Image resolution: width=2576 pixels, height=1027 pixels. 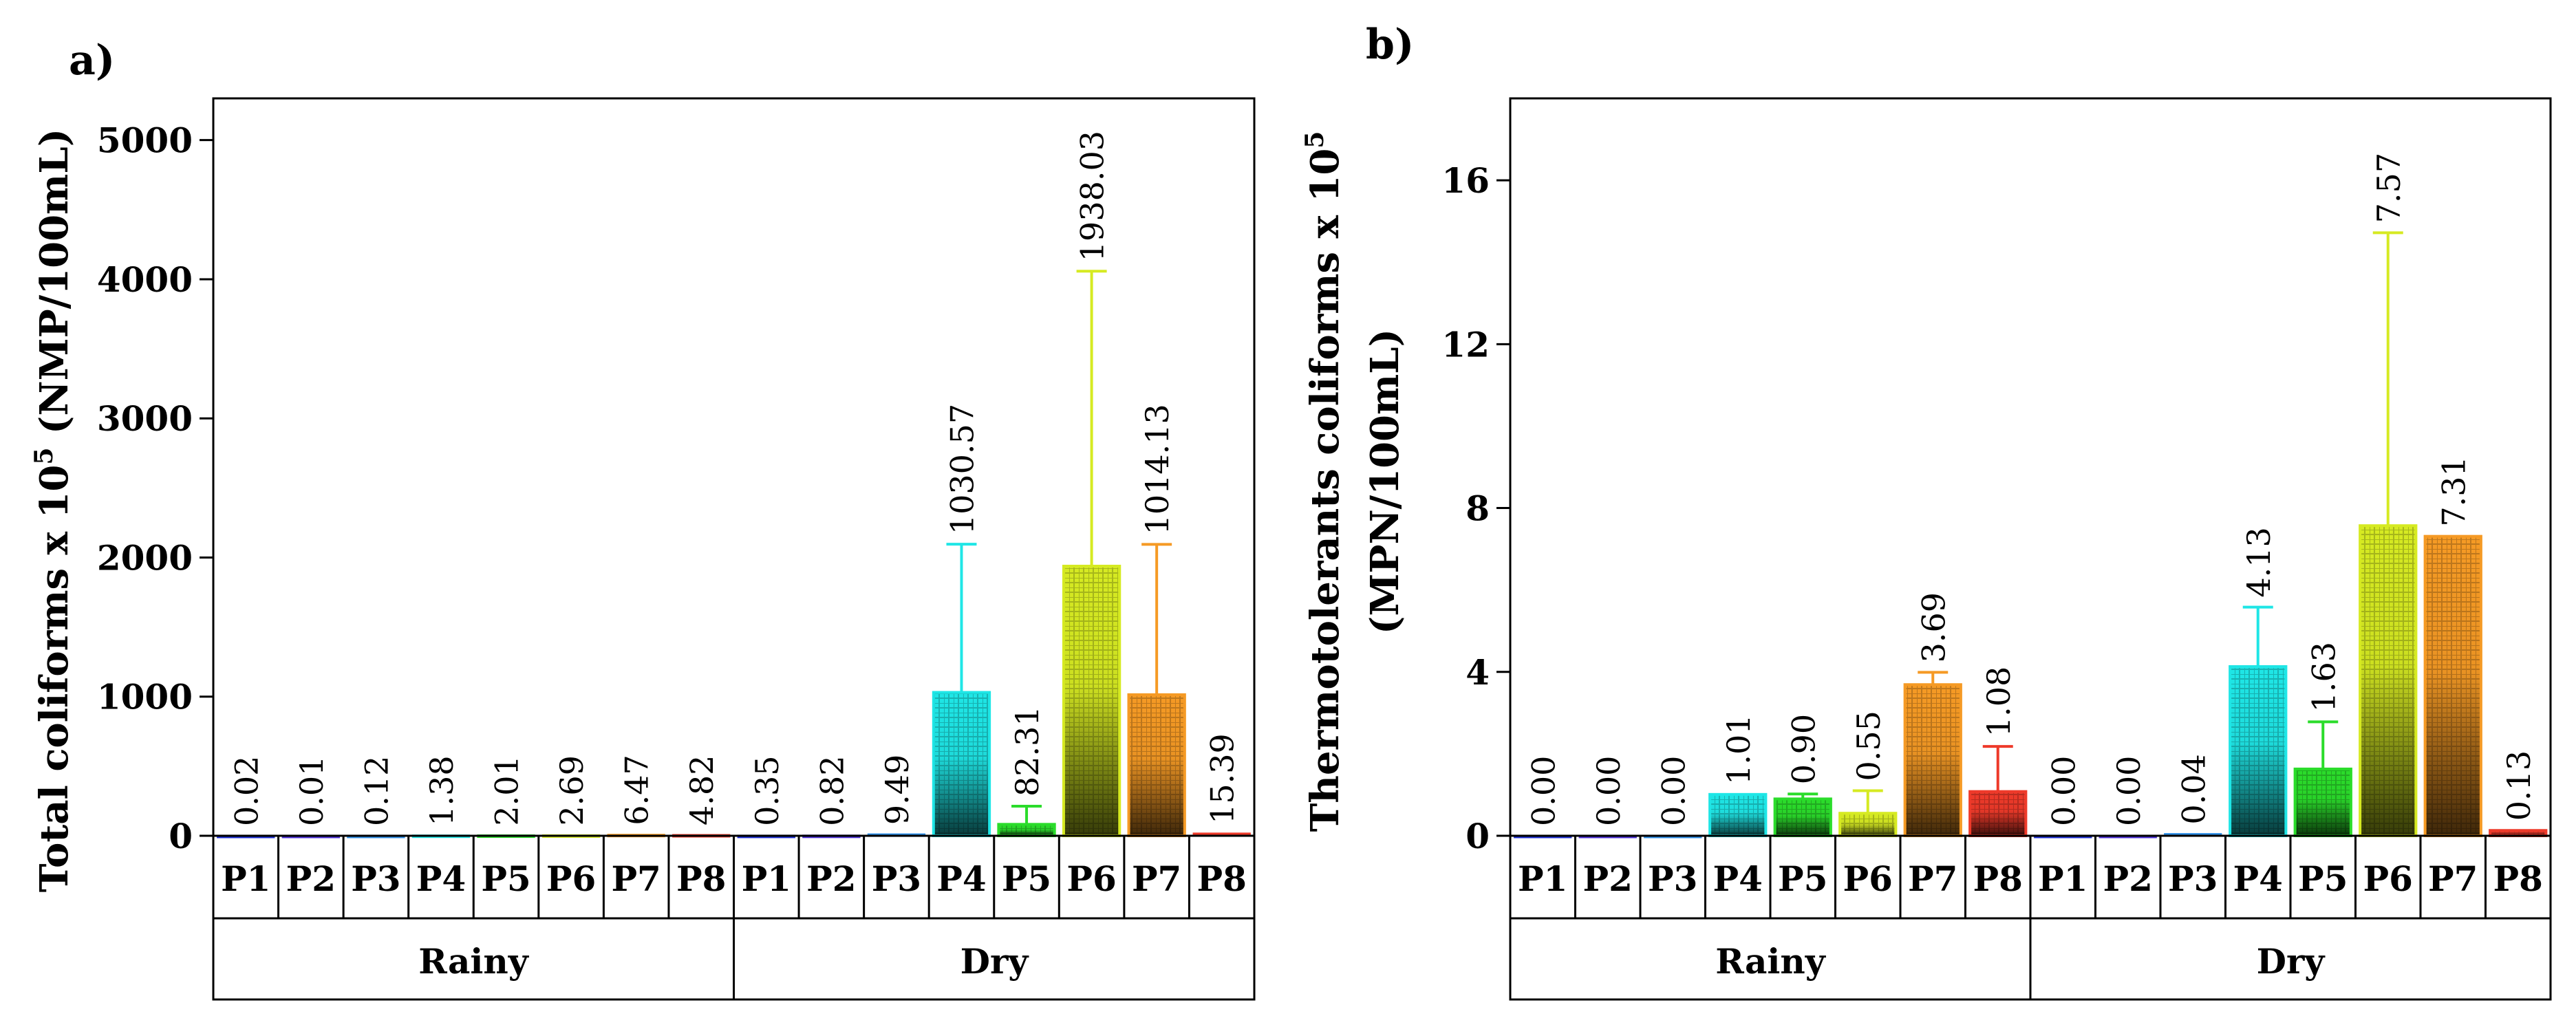 I want to click on bar-dry-p6, so click(x=1091, y=553).